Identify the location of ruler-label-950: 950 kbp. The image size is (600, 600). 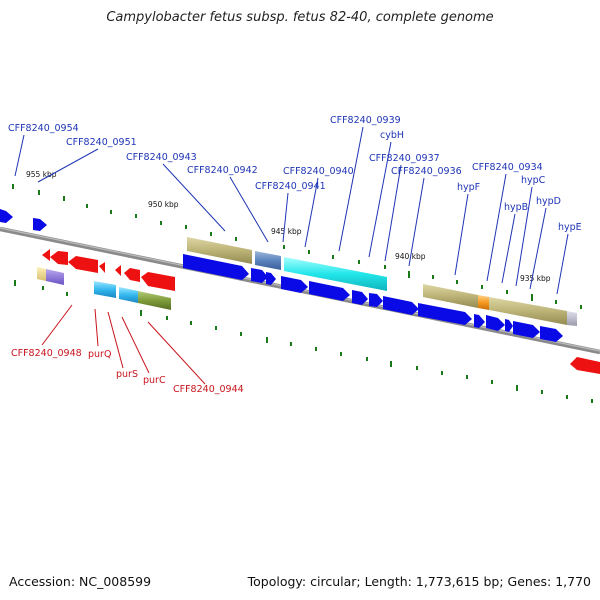
(163, 204).